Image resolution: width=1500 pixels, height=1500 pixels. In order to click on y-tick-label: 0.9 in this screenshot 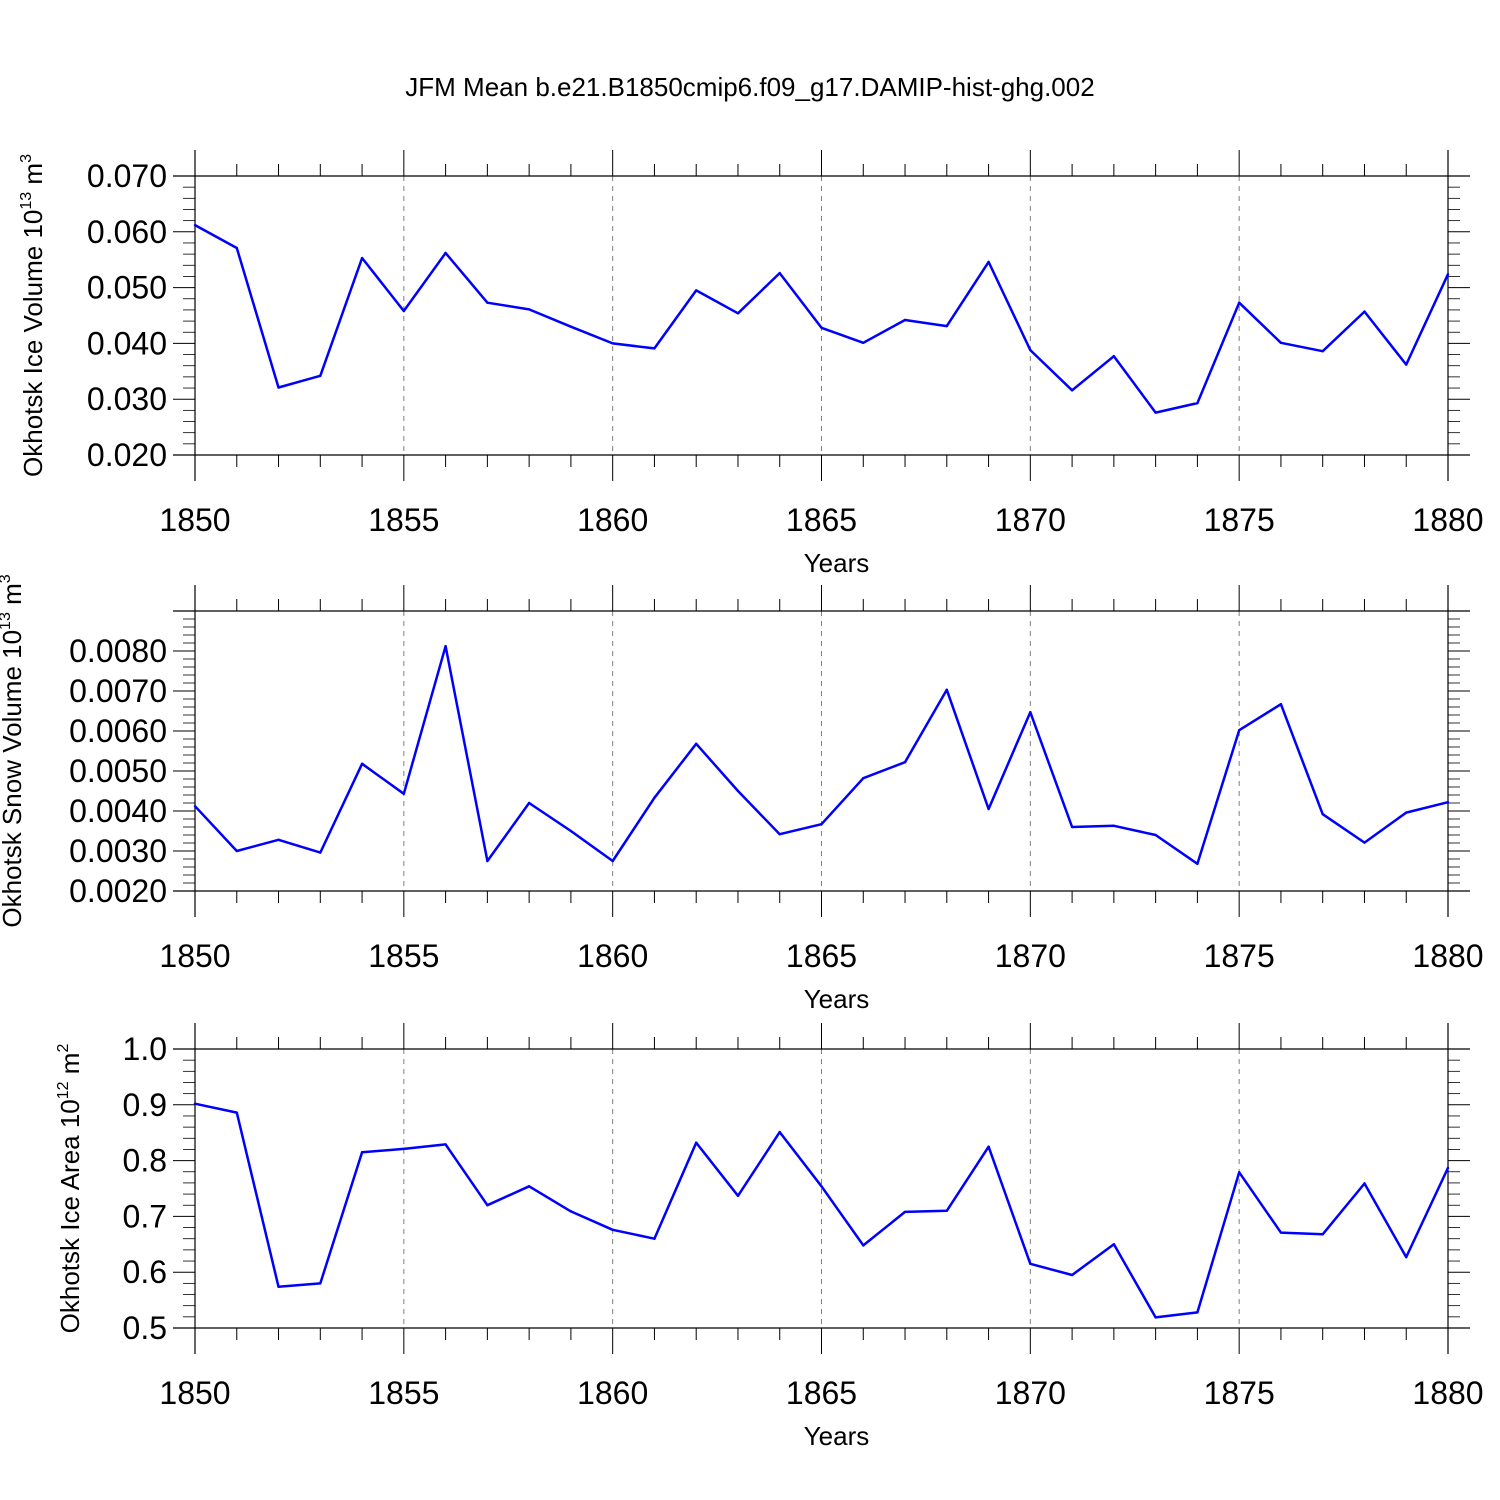, I will do `click(145, 1105)`.